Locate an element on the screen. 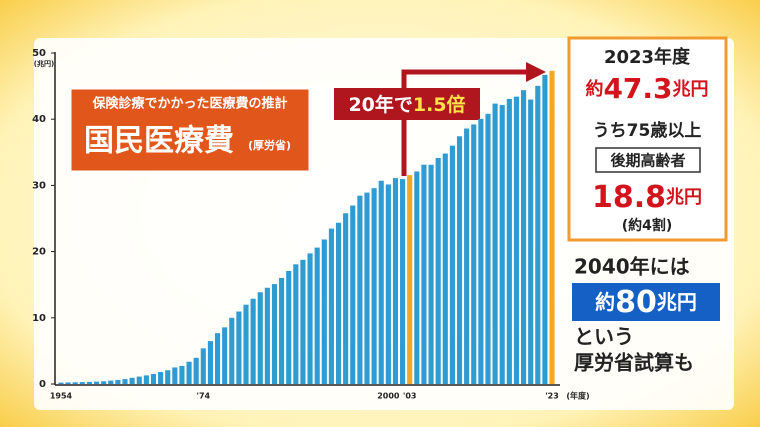 This screenshot has width=760, height=427. panel-year: 2023年度 is located at coordinates (647, 57).